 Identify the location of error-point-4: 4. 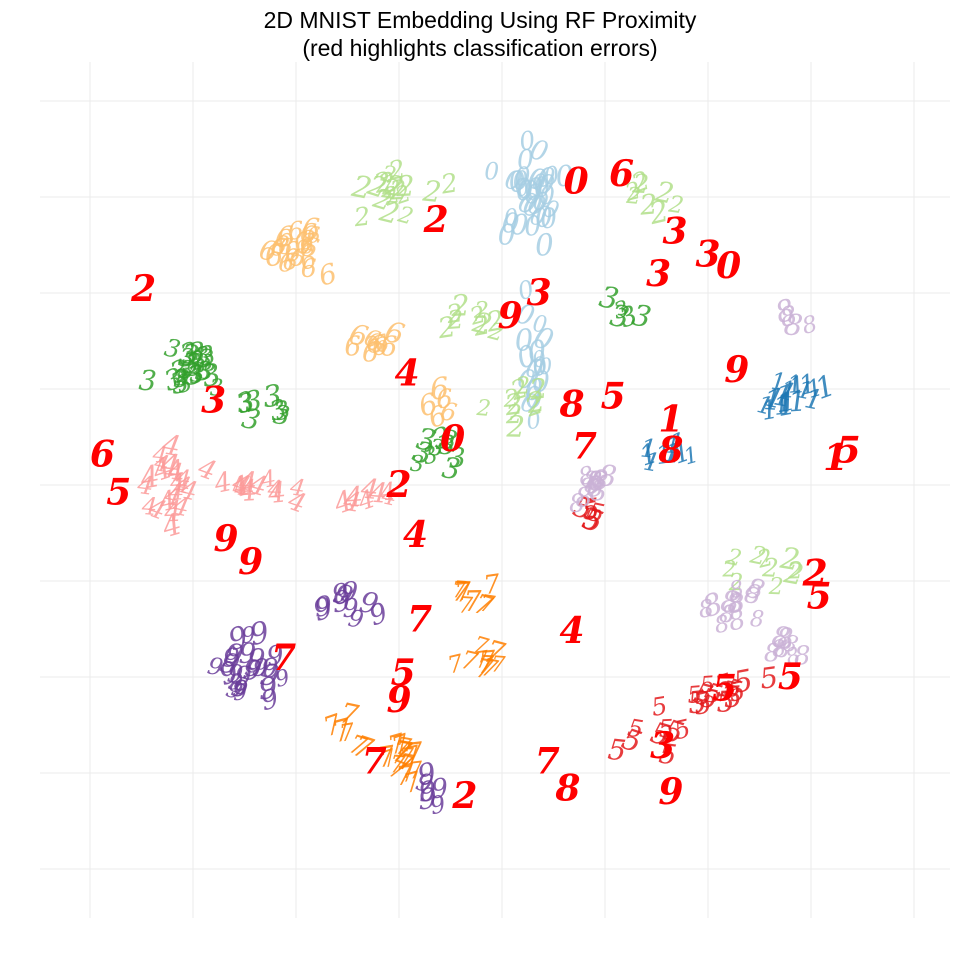
(407, 374).